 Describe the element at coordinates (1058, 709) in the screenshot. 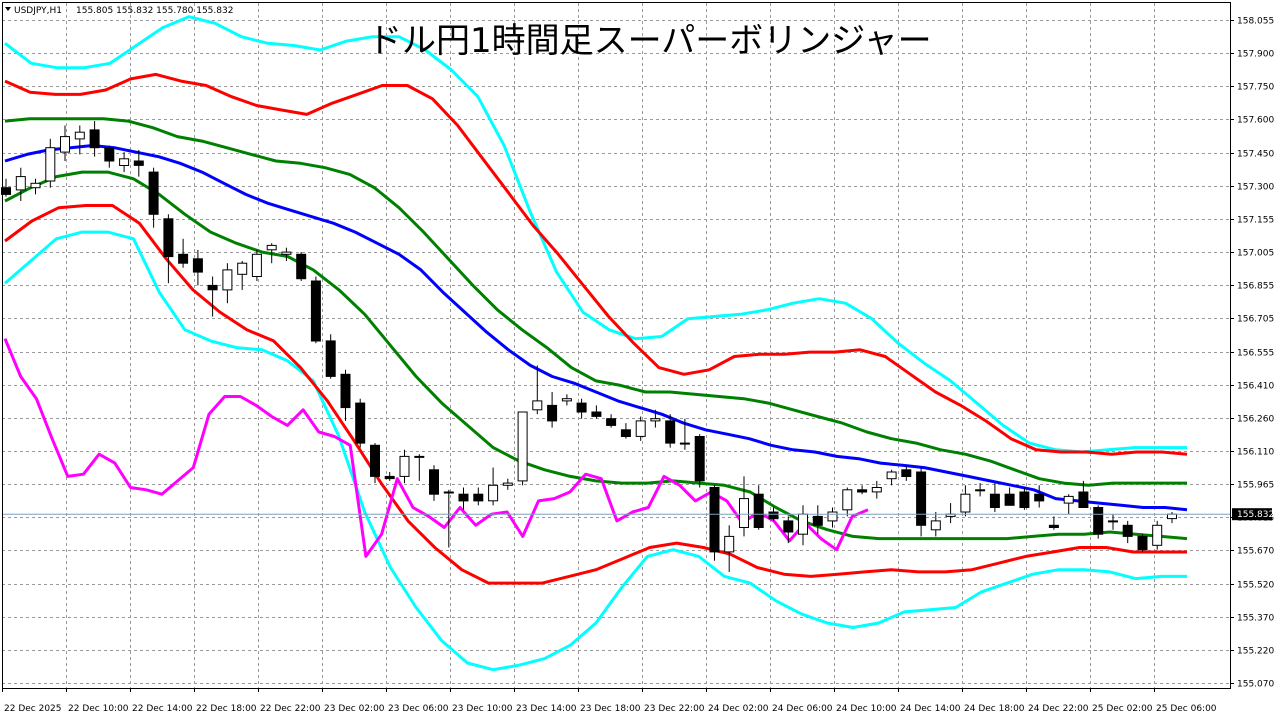

I see `x-tick-label: 24 Dec 22:00` at that location.